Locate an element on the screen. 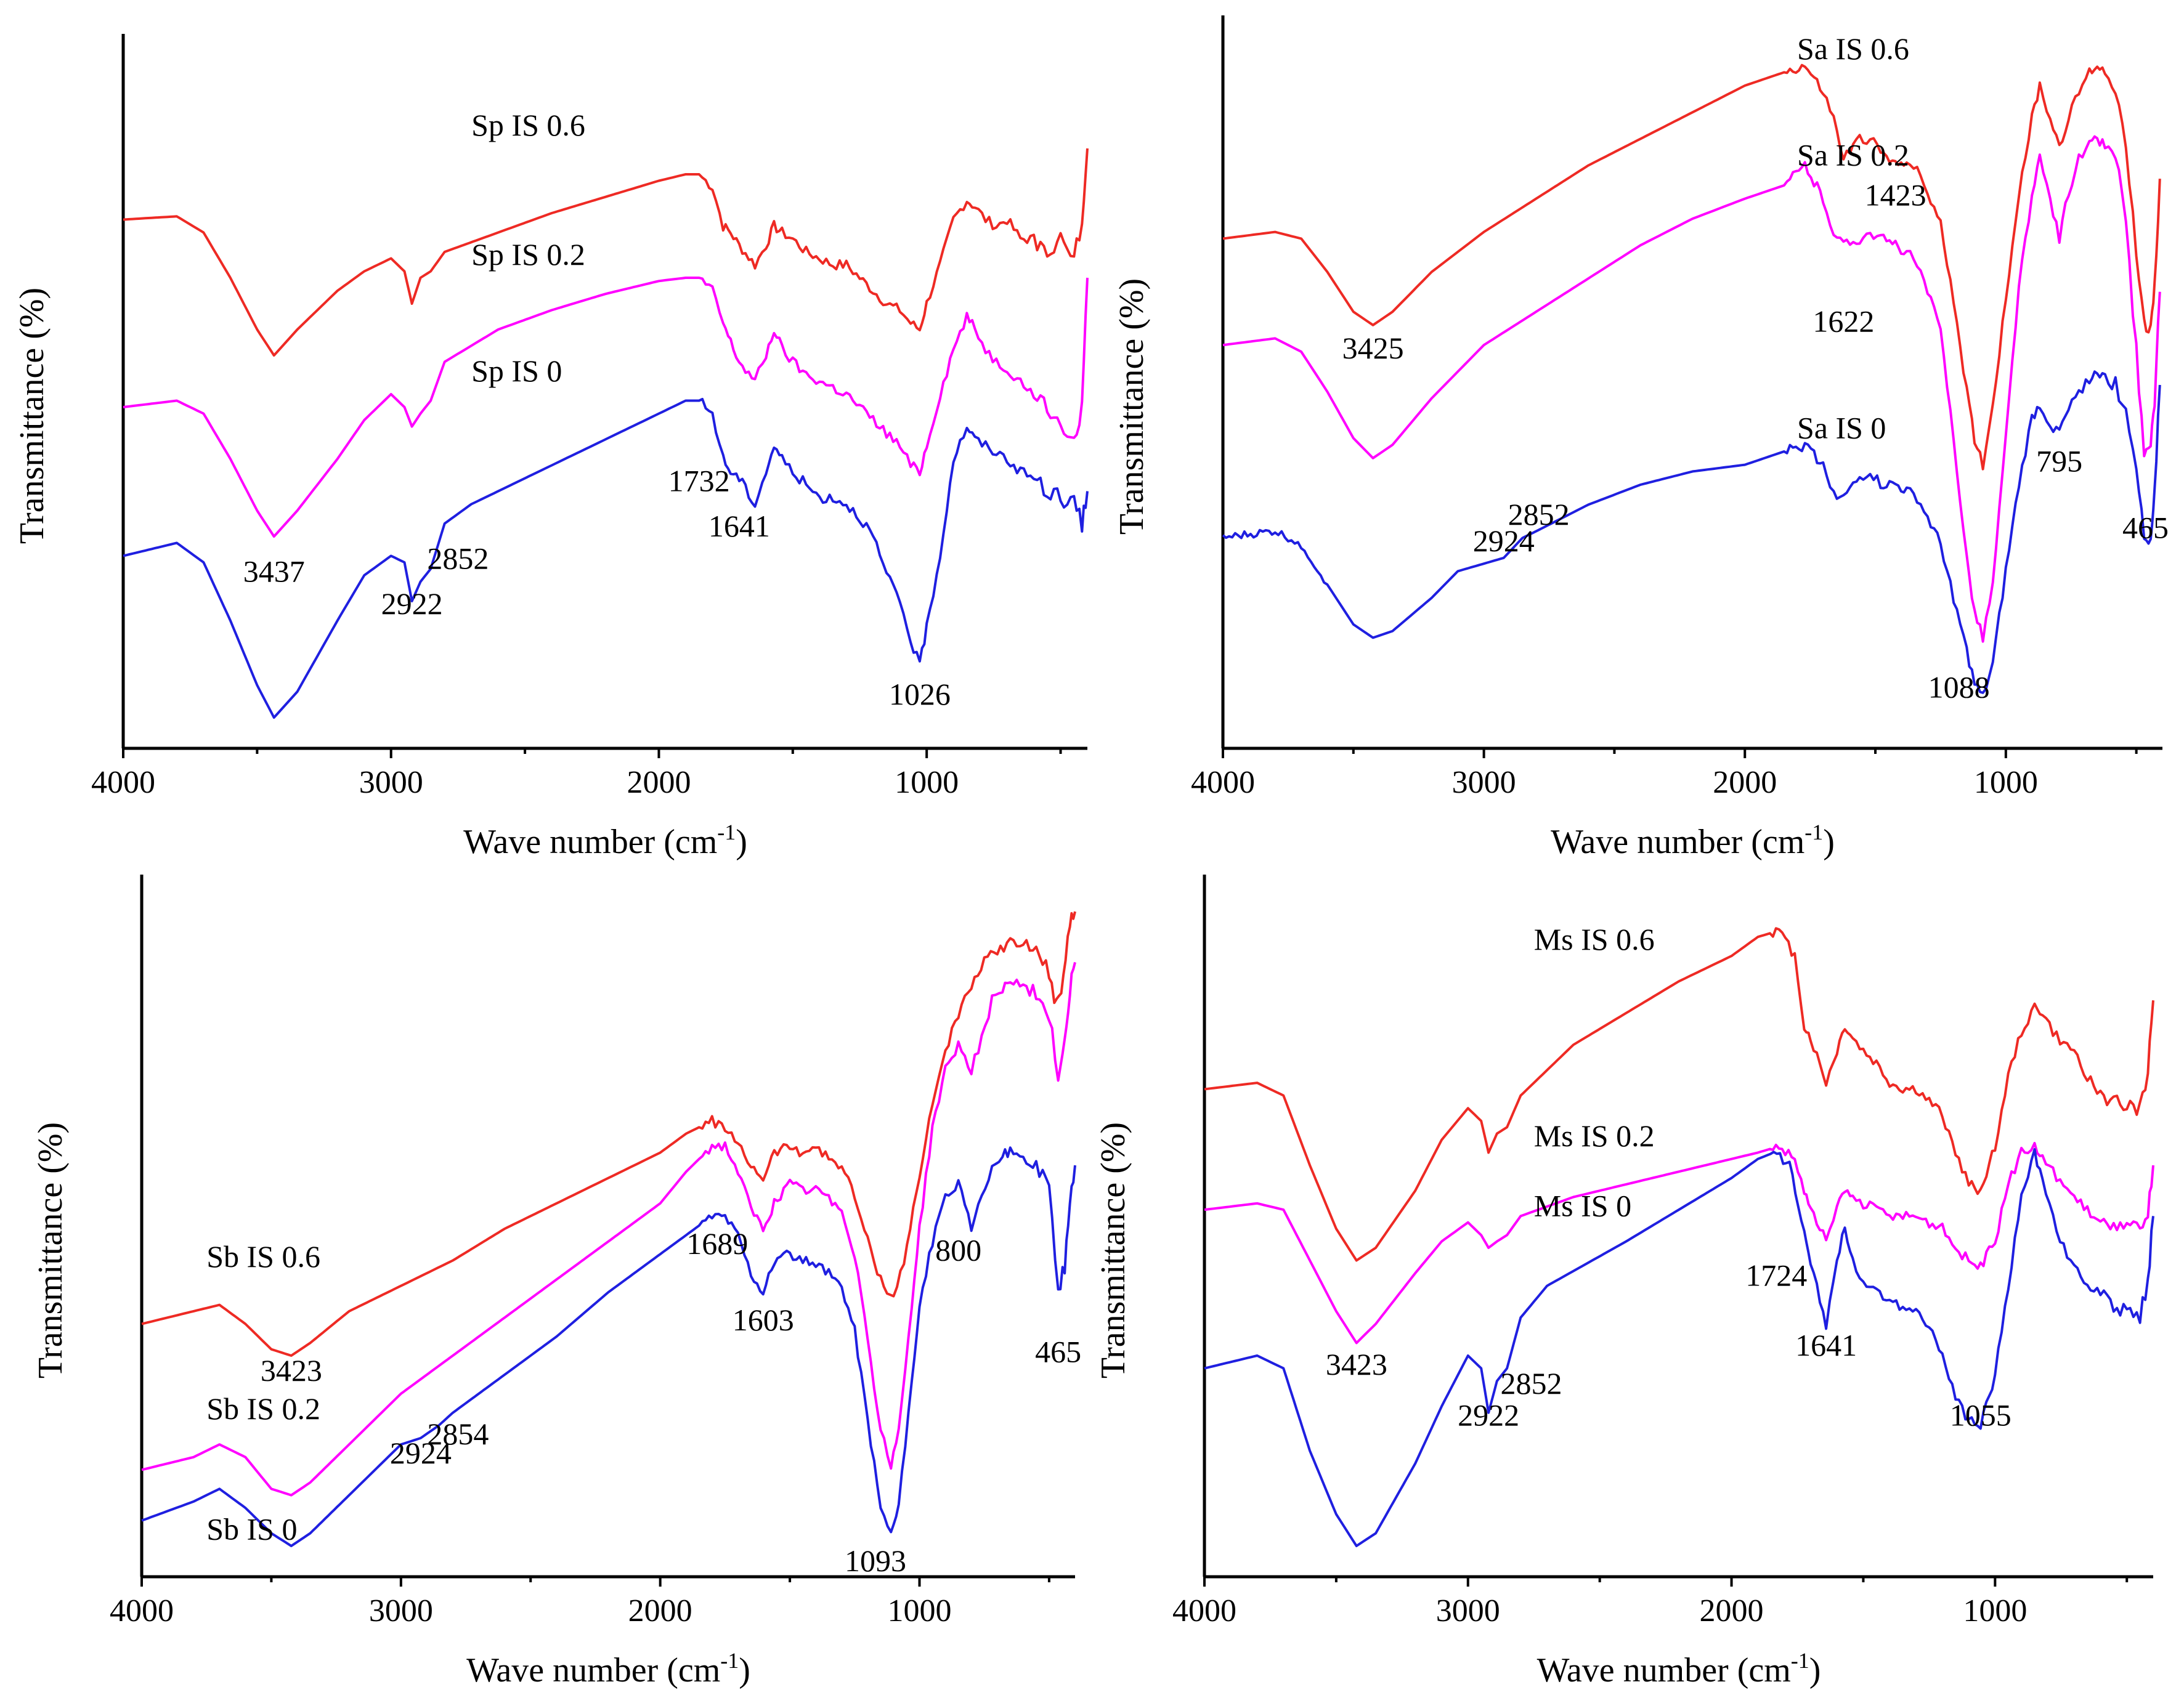 The height and width of the screenshot is (1695, 2184). series-label: Sp IS 0 is located at coordinates (516, 371).